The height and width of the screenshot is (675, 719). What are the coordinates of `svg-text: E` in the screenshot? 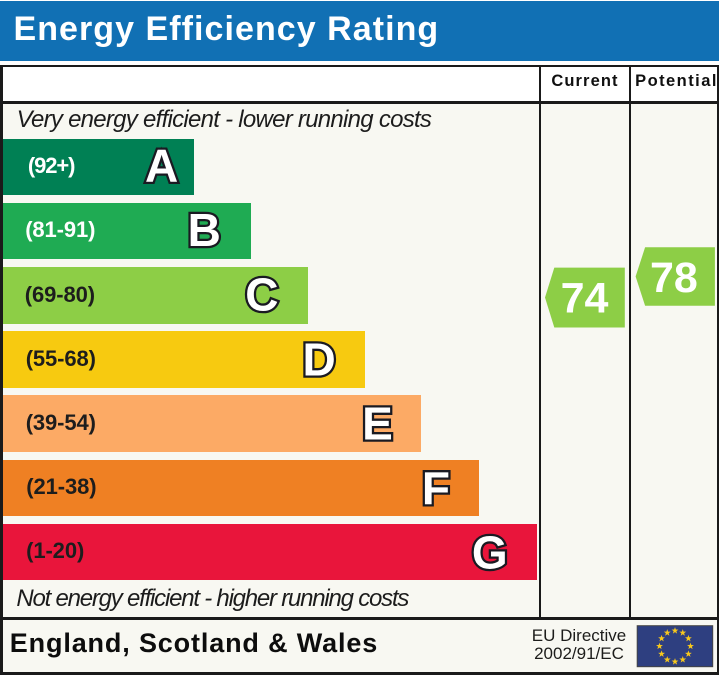 It's located at (377, 424).